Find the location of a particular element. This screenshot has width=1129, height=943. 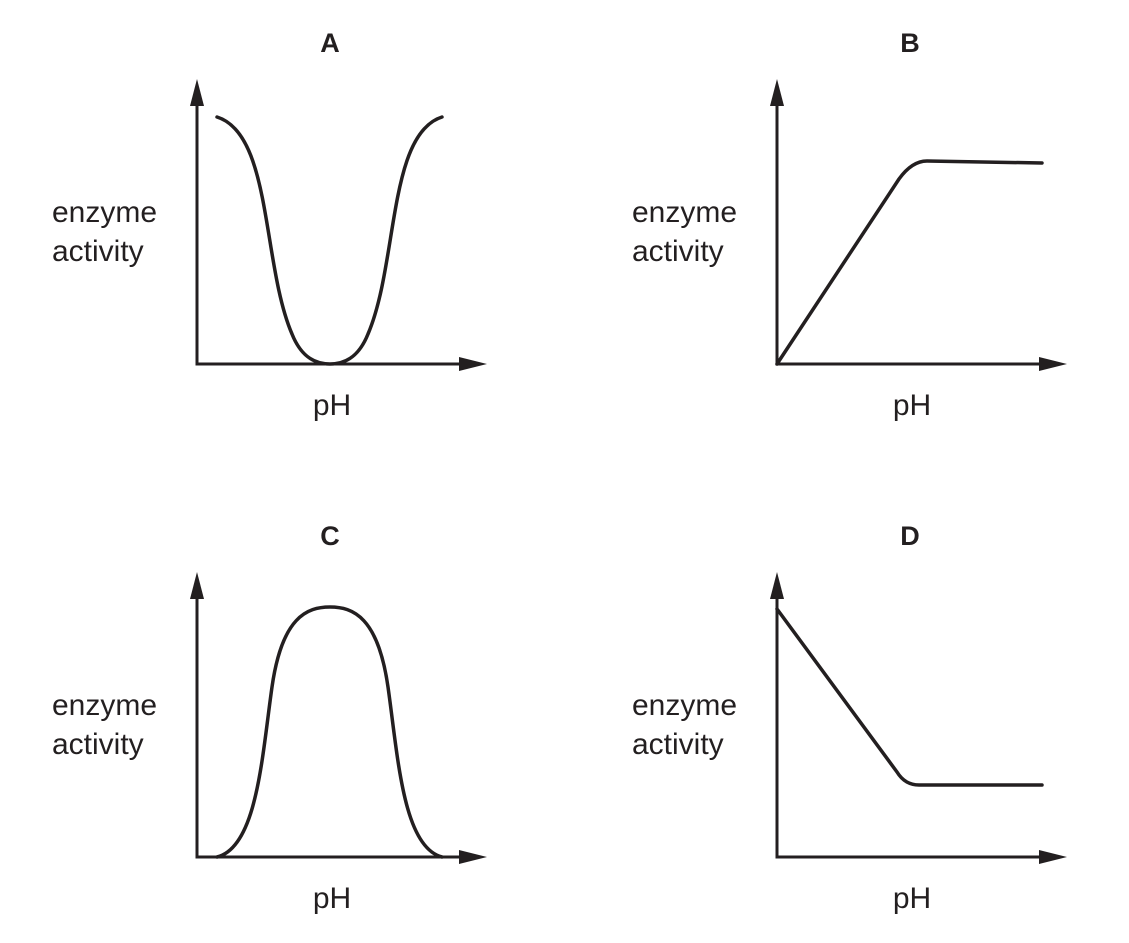

panel-title: D is located at coordinates (910, 536).